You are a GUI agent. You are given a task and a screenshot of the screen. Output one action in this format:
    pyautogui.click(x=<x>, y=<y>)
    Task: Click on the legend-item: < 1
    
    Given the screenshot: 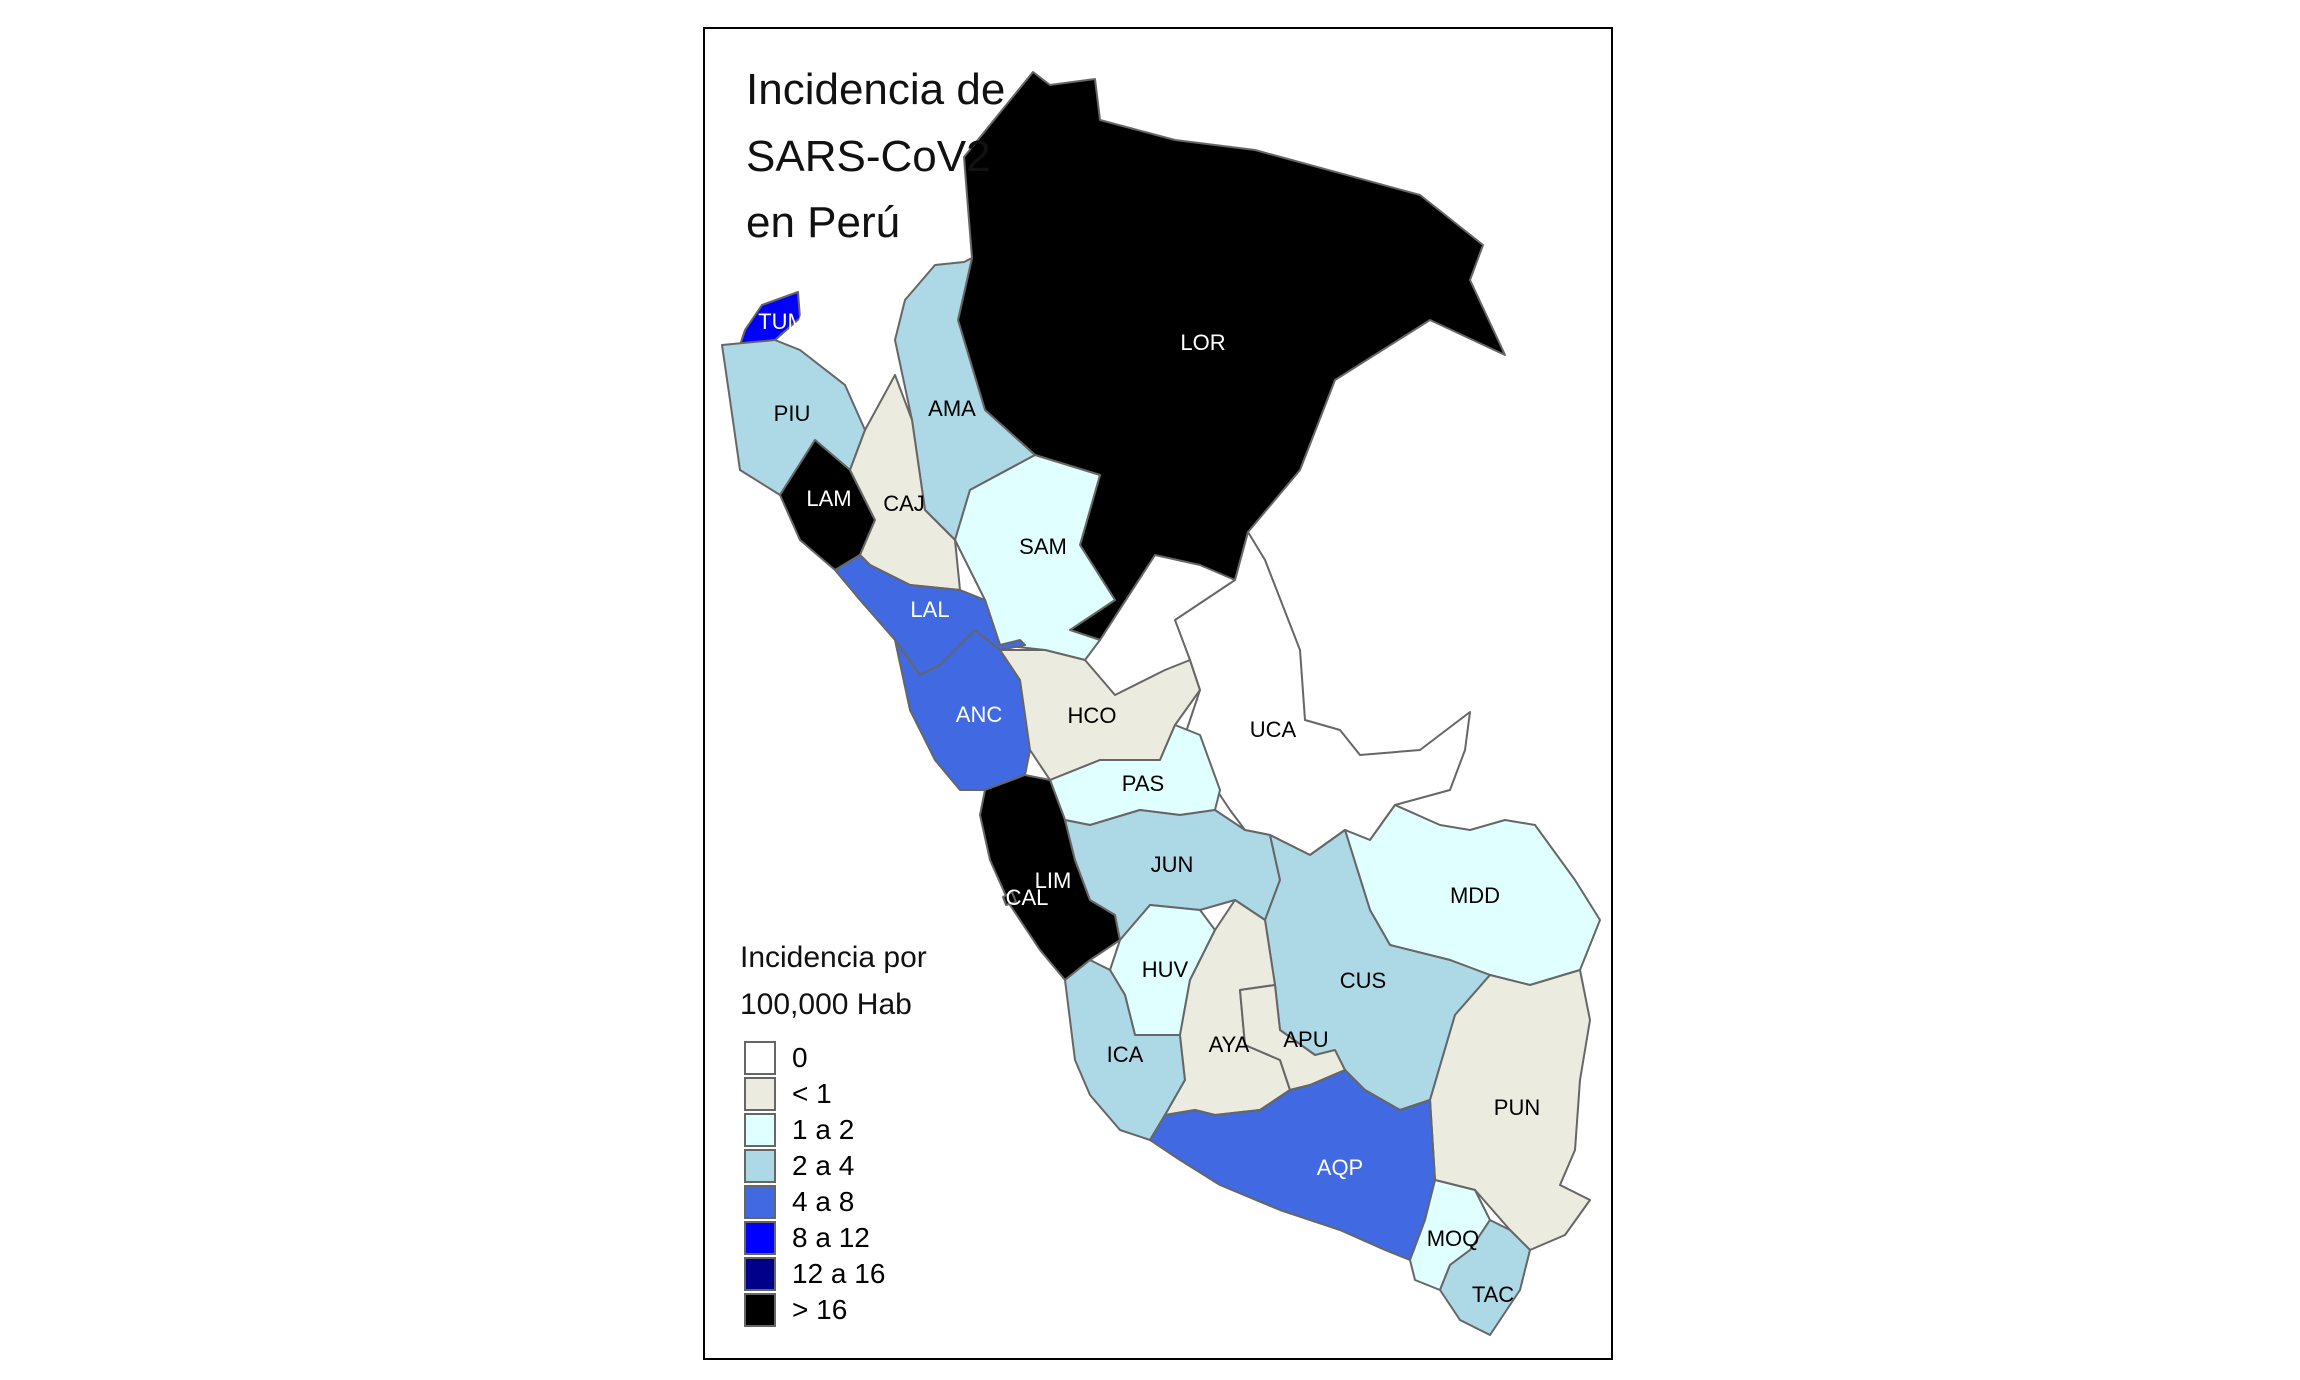 What is the action you would take?
    pyautogui.click(x=788, y=1094)
    